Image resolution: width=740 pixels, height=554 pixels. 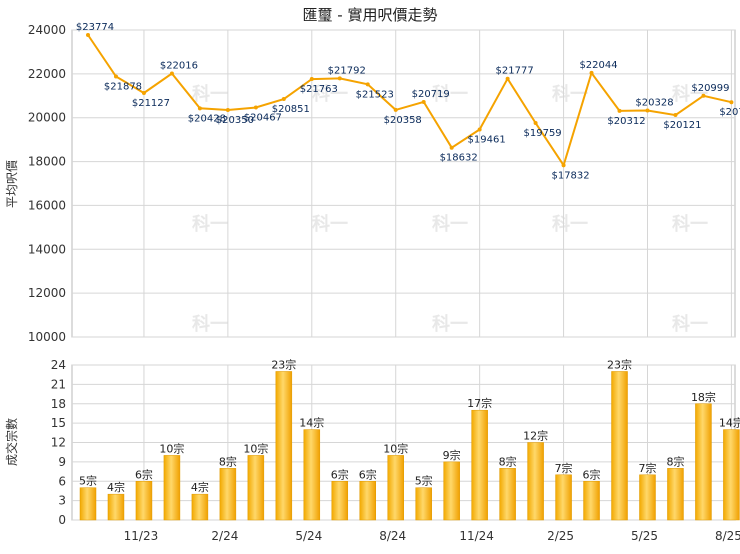 I want to click on price-data-label: $21763, so click(x=319, y=89).